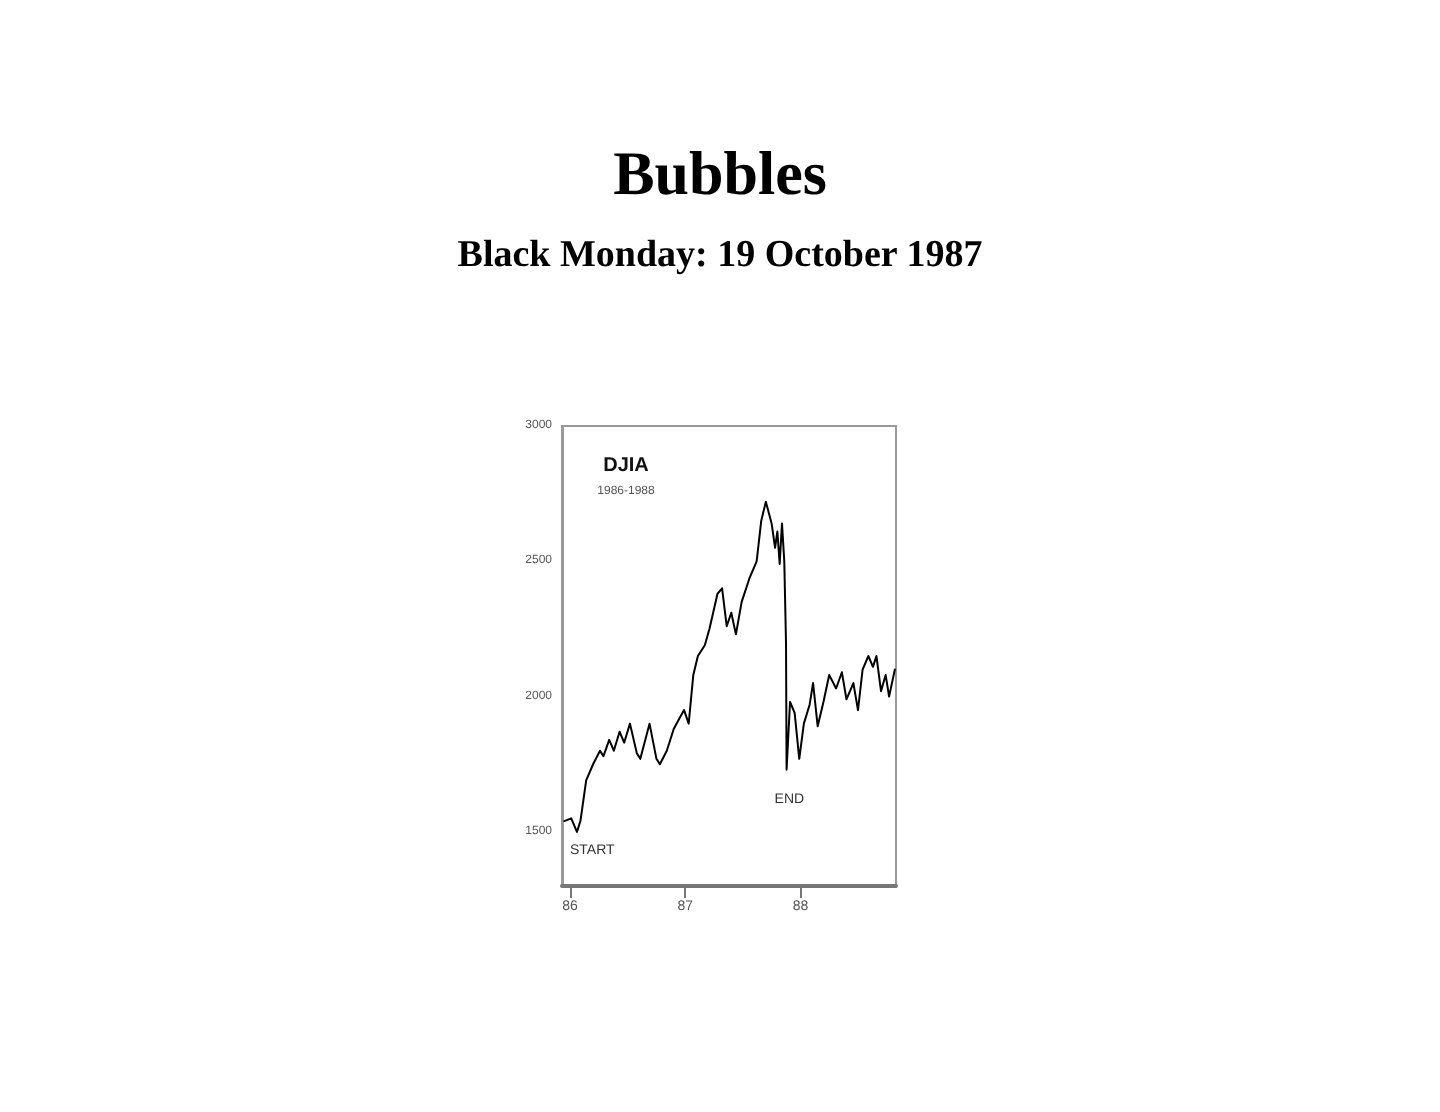  I want to click on annotation: DJIA, so click(626, 466).